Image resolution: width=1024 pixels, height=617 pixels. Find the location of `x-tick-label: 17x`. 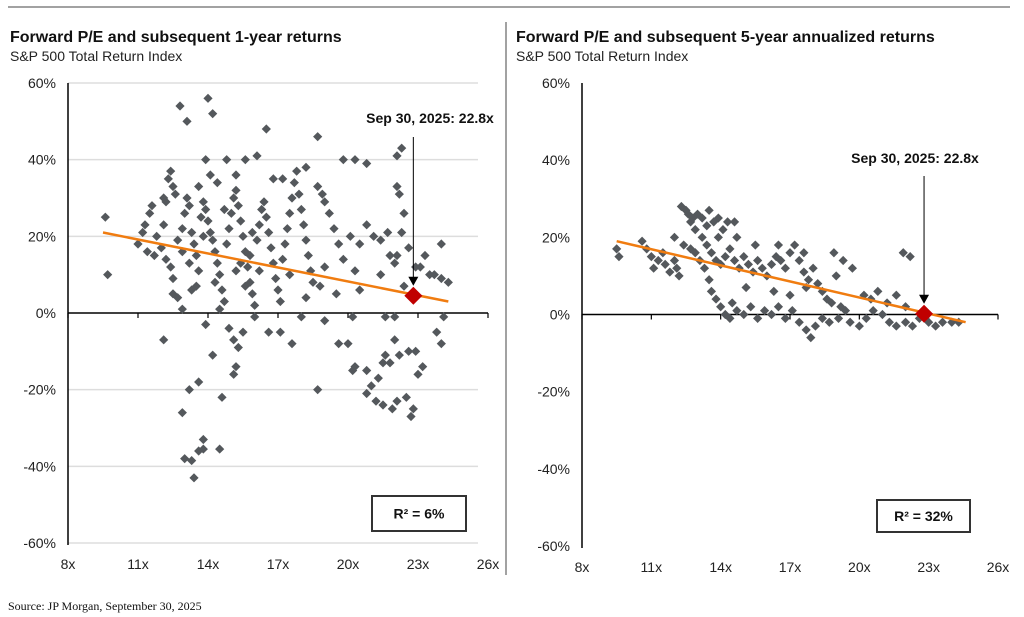

x-tick-label: 17x is located at coordinates (278, 564).